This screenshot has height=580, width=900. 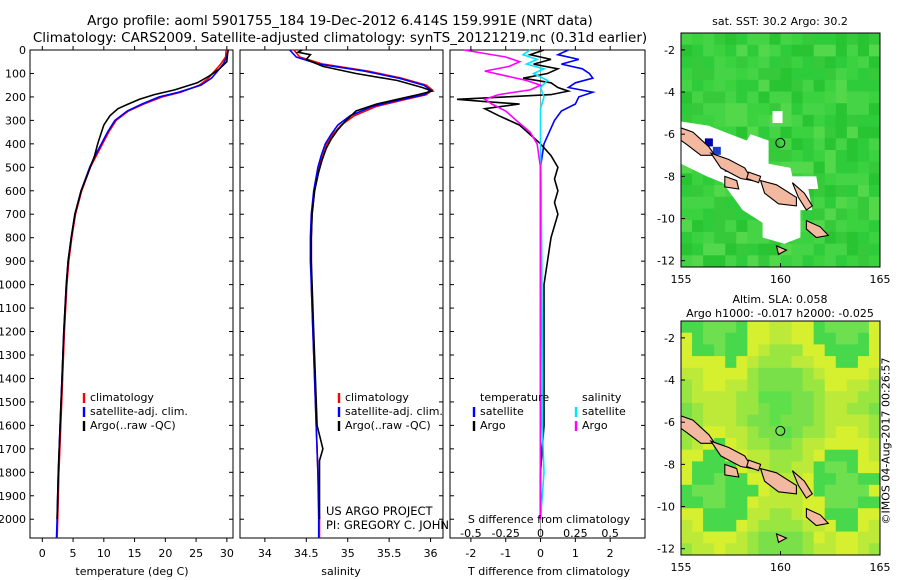 I want to click on sst_map-field, so click(x=780, y=150).